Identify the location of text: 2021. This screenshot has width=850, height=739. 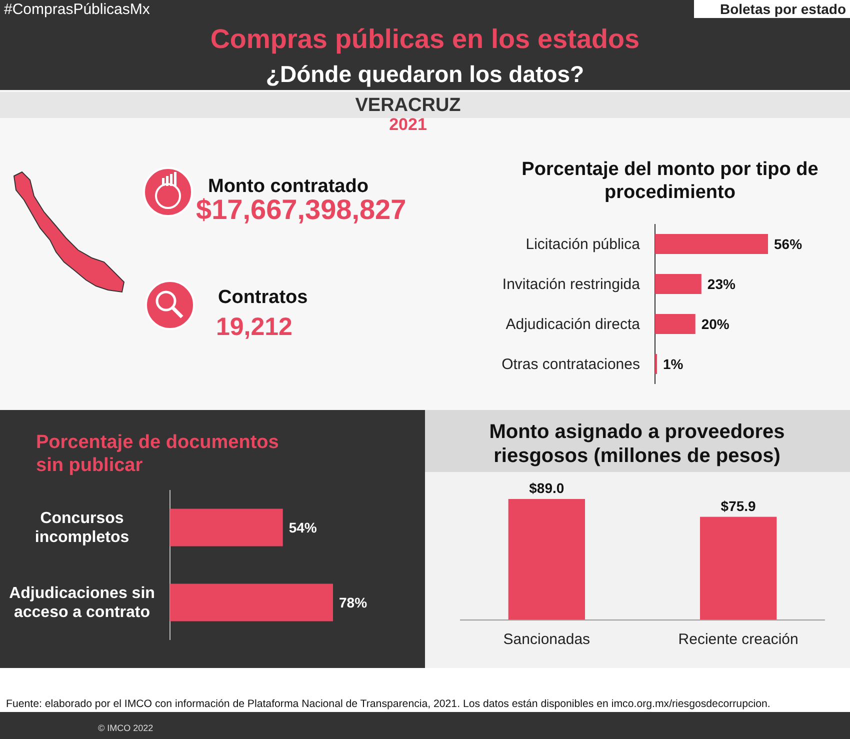
(408, 124).